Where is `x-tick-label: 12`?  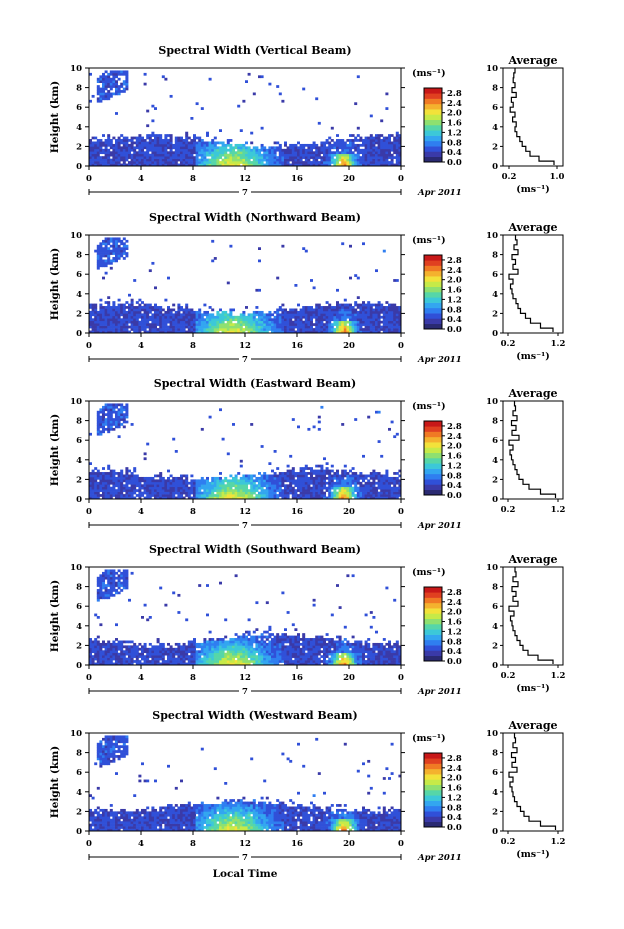
x-tick-label: 12 is located at coordinates (245, 346).